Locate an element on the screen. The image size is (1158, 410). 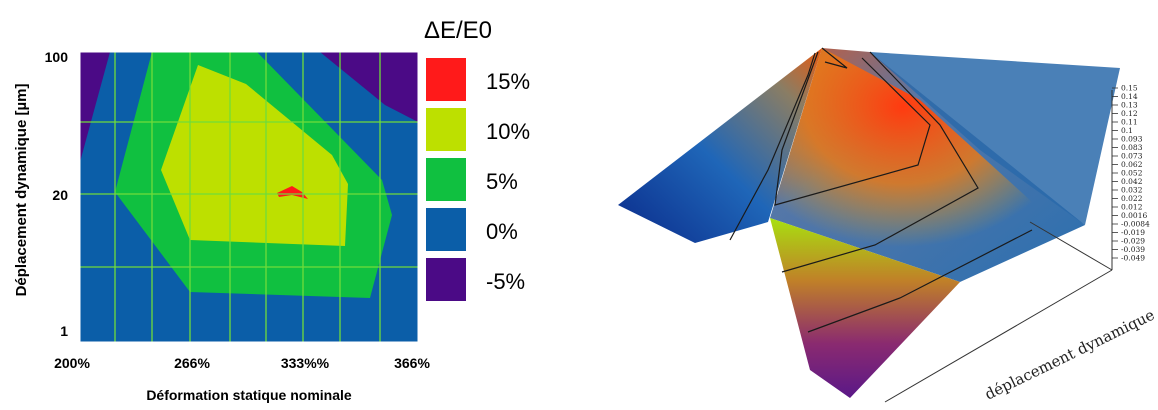
x-tick-366: 366% is located at coordinates (412, 363).